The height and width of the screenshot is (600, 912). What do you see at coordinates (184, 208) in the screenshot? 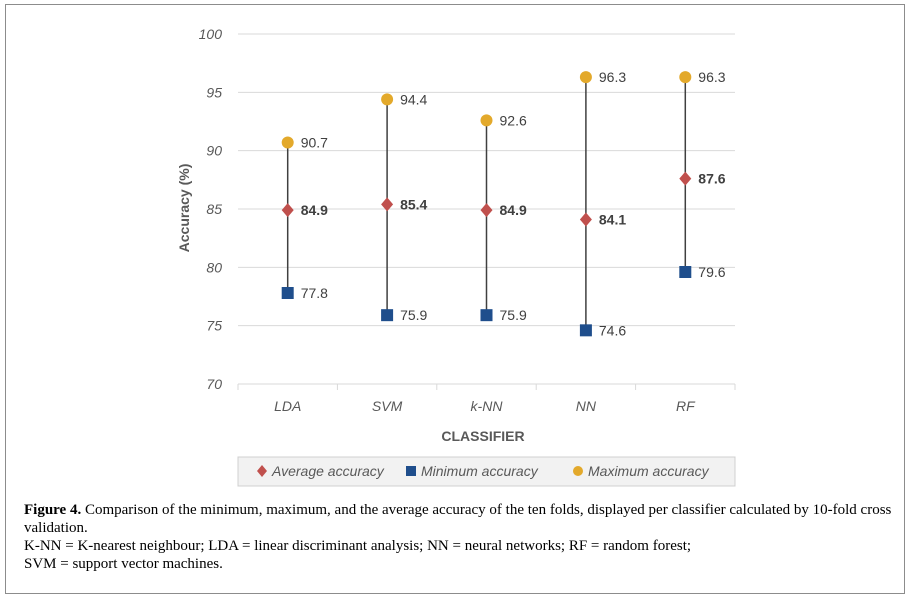
I see `y-axis-label: Accuracy (%)` at bounding box center [184, 208].